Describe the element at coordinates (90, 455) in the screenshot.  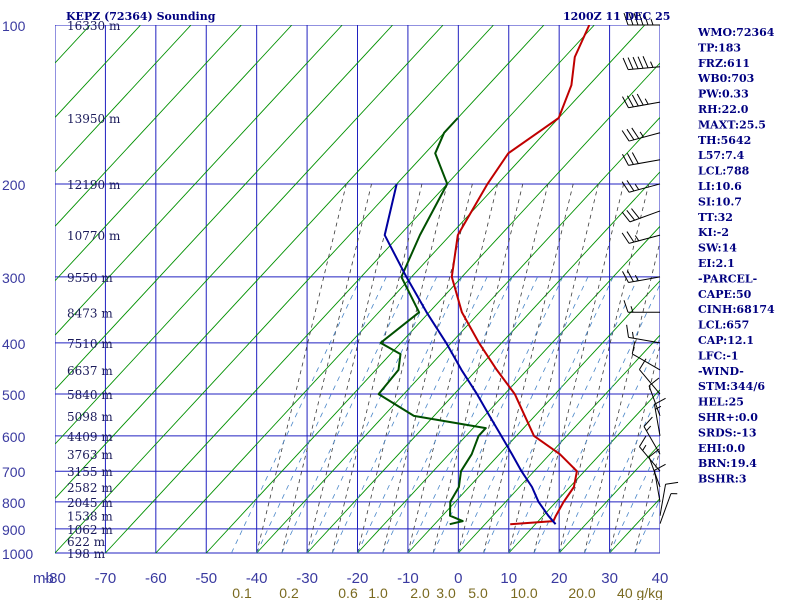
I see `height-label: 3763 m` at that location.